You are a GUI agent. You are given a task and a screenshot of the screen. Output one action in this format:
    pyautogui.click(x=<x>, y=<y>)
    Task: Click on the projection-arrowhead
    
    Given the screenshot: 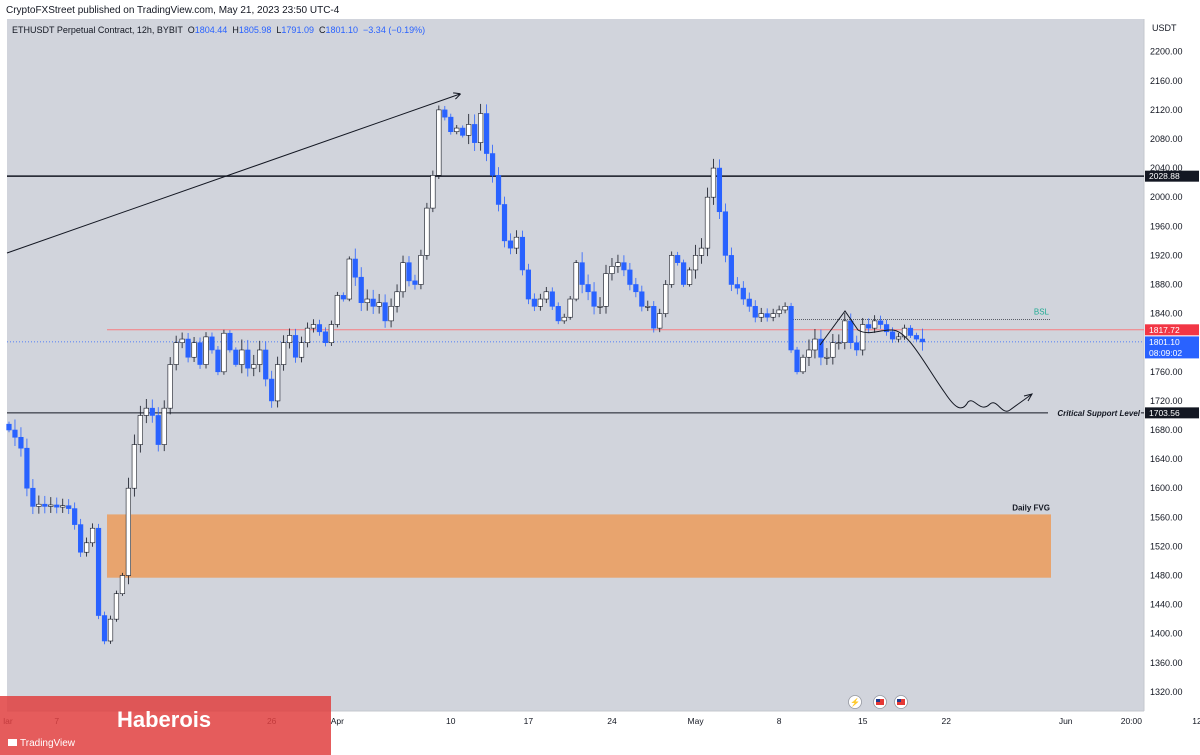 What is the action you would take?
    pyautogui.click(x=1028, y=397)
    